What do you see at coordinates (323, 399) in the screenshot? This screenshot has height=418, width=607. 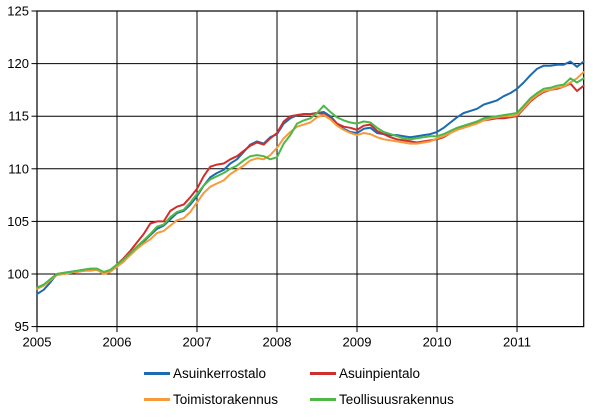 I see `legend-line-swatch-green` at bounding box center [323, 399].